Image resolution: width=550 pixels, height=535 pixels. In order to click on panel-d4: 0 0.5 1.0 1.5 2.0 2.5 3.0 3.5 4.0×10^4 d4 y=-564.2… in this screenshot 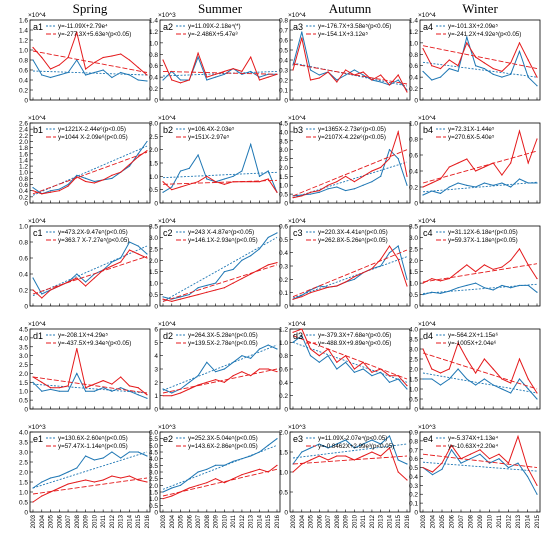, I will do `click(475, 367)`.